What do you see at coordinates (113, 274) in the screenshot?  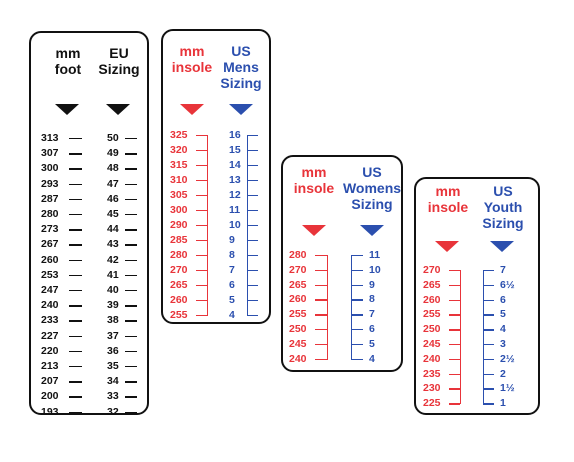 I see `size-value-label: 41` at bounding box center [113, 274].